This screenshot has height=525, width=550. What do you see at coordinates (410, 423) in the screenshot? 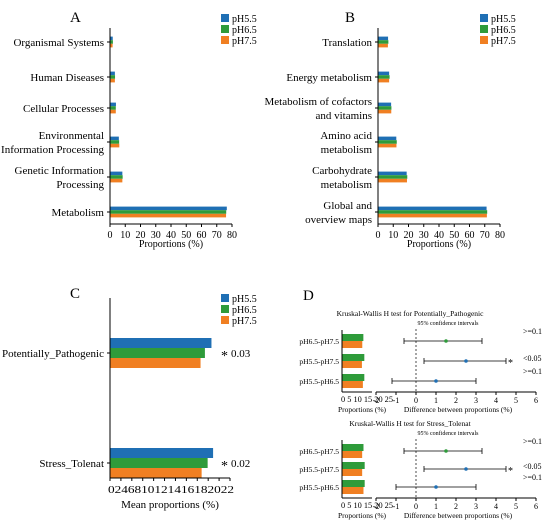
I see `test-title-D-1: Kruskal-Wallis H test for Stress_Tolenat` at bounding box center [410, 423].